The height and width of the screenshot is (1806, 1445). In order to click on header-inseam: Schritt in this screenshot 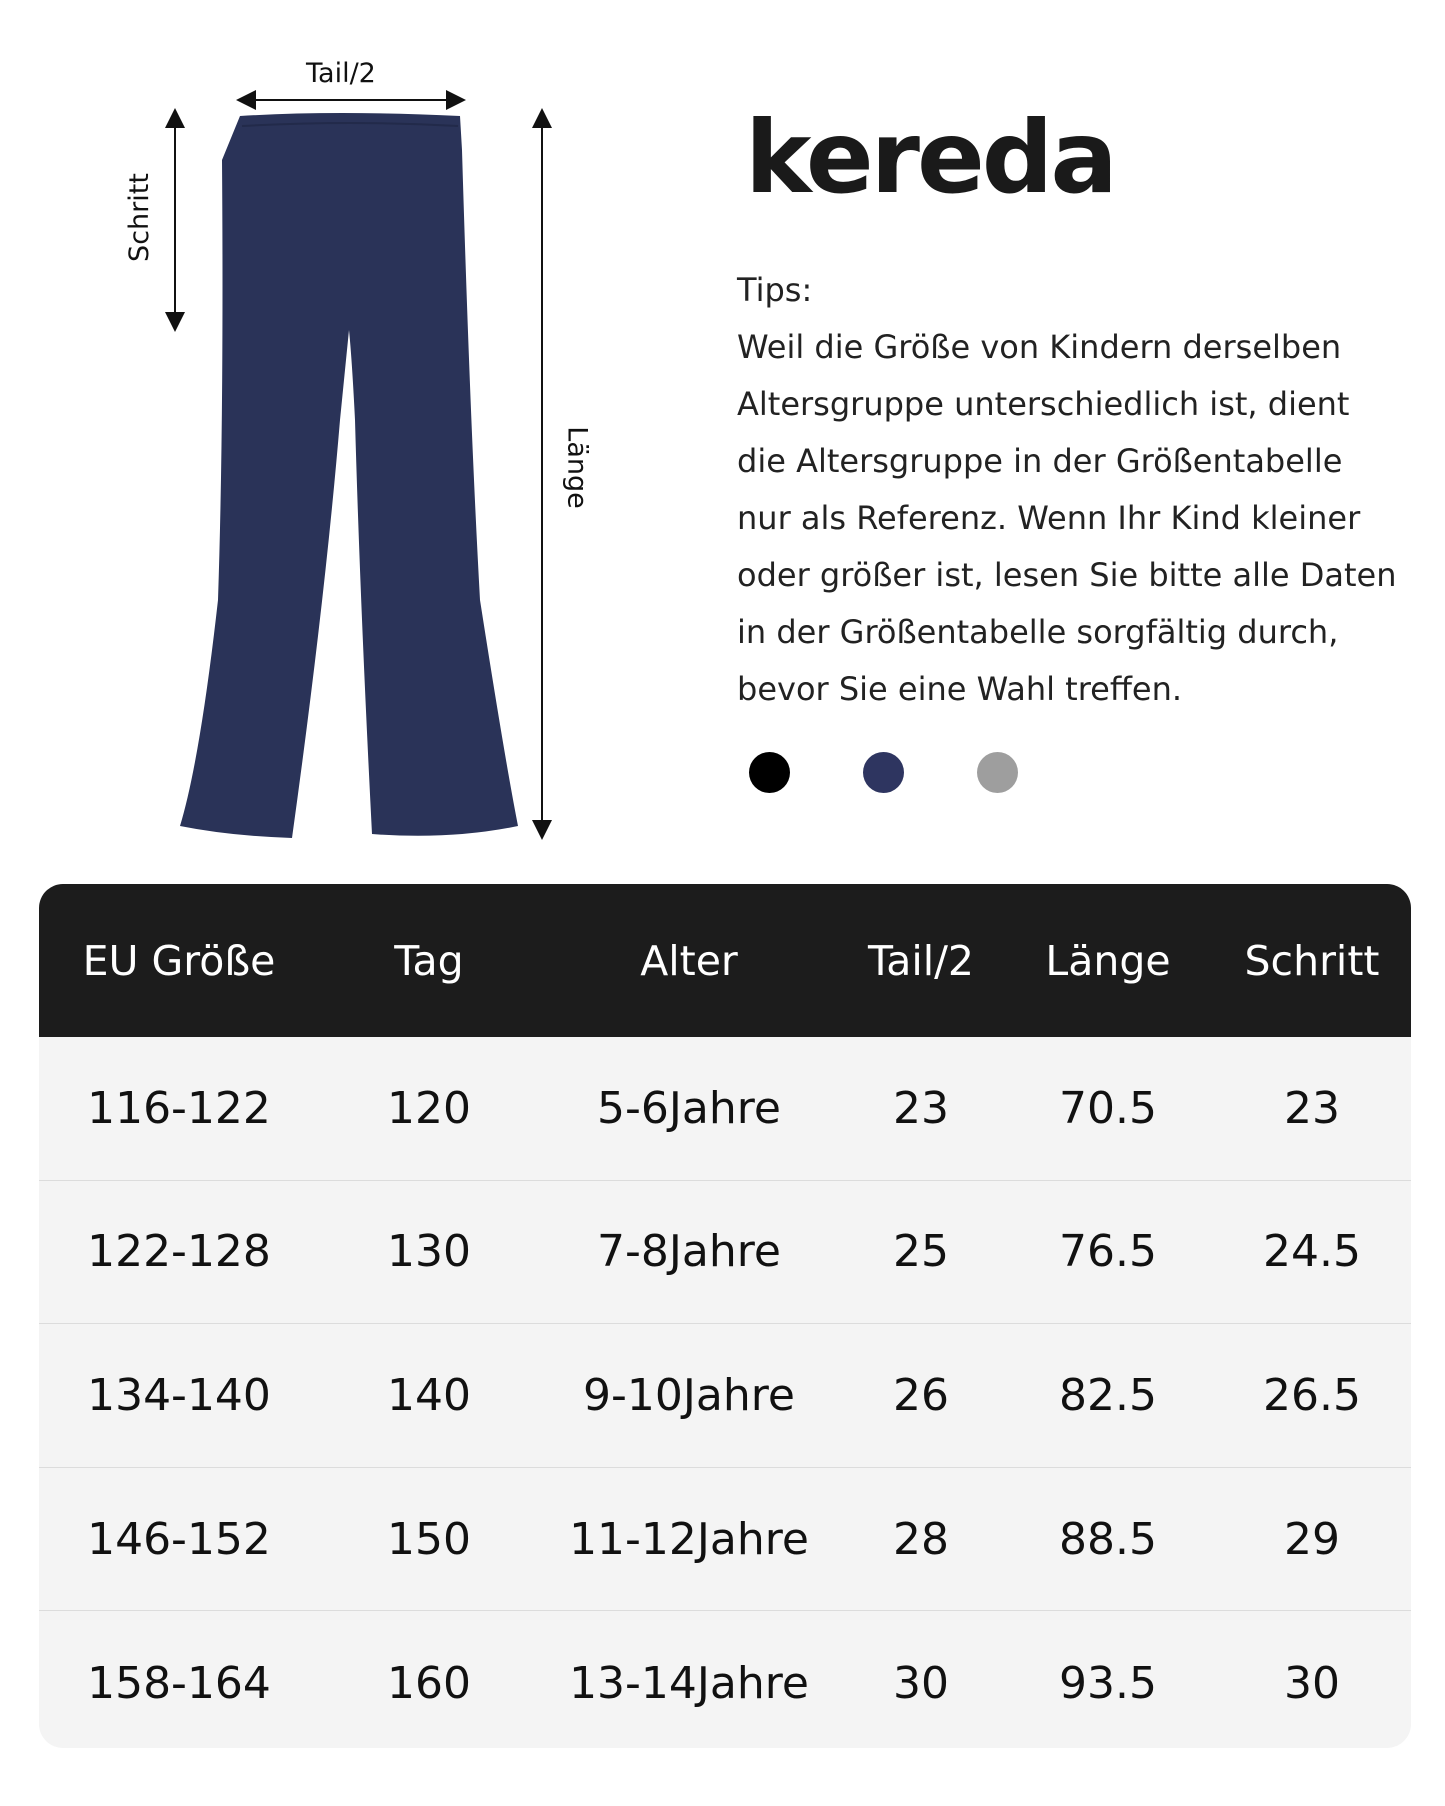, I will do `click(1312, 960)`.